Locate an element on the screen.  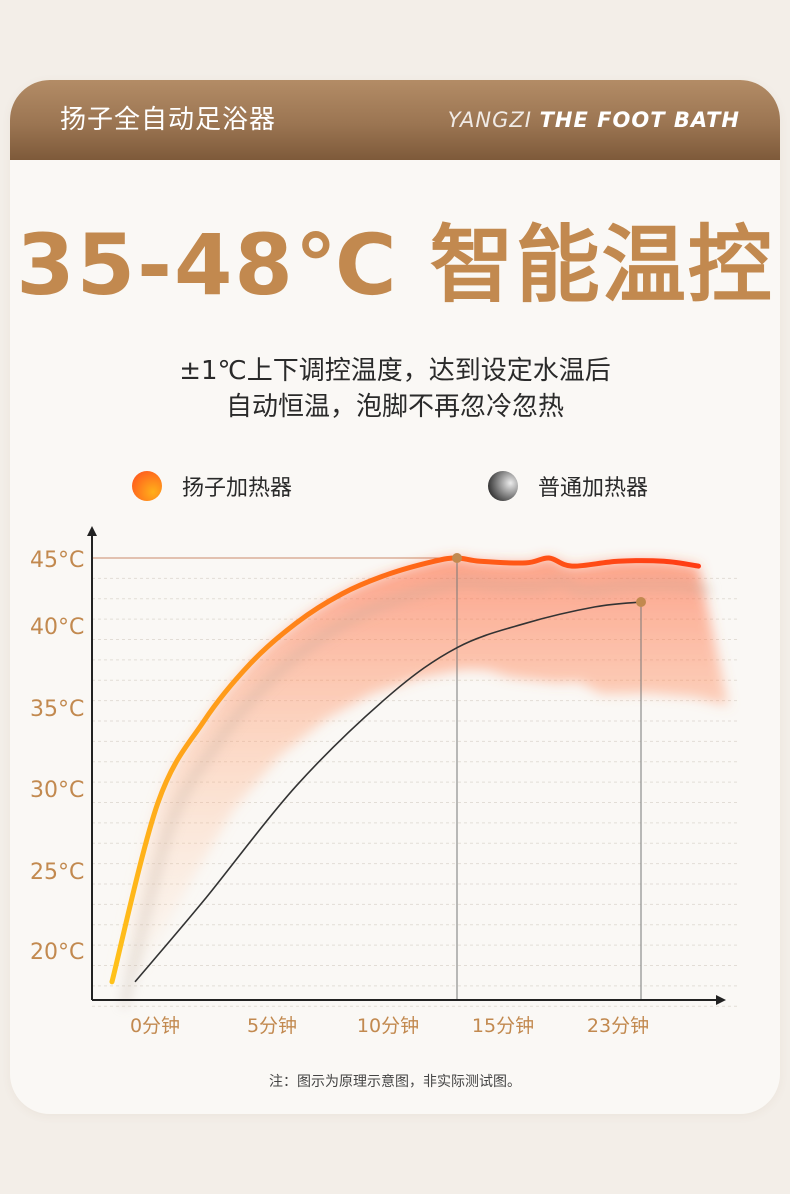
legend-yangzi: 扬子加热器 is located at coordinates (212, 486).